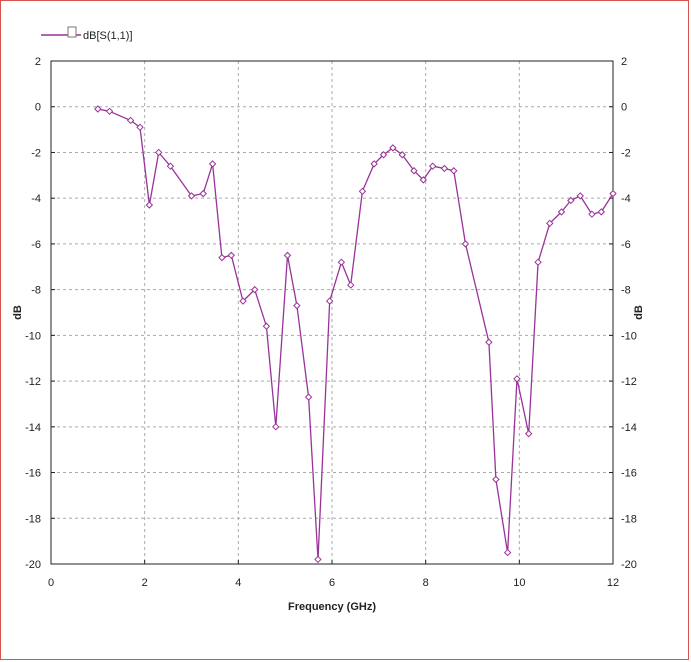  What do you see at coordinates (639, 312) in the screenshot?
I see `y-axis-label-right: dB` at bounding box center [639, 312].